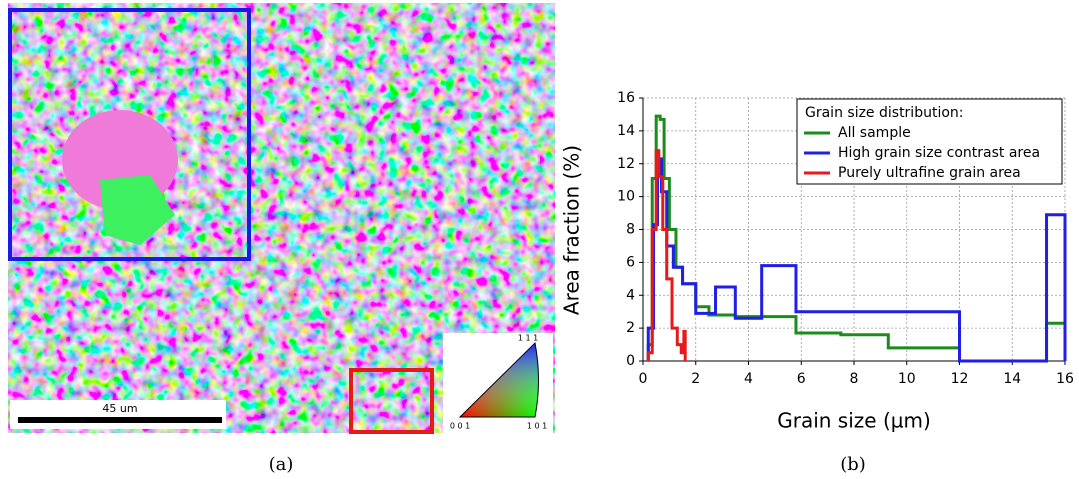 The height and width of the screenshot is (479, 1079). Describe the element at coordinates (626, 131) in the screenshot. I see `y-tick-label: 14` at that location.